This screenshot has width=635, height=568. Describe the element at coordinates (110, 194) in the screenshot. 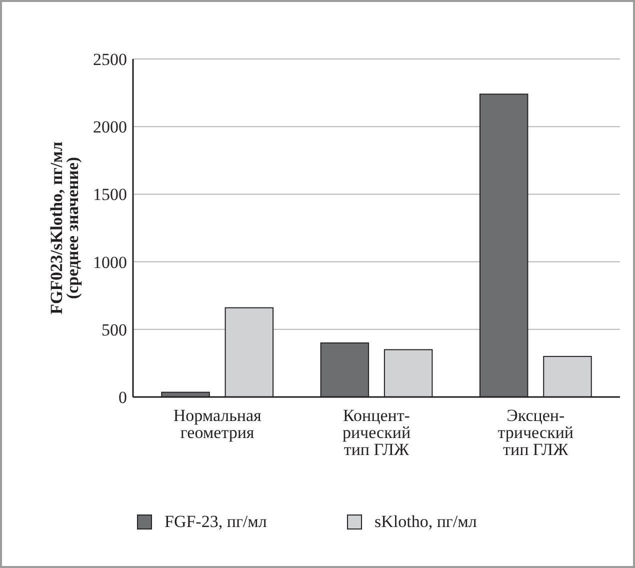

I see `y-tick-label: 1500` at that location.